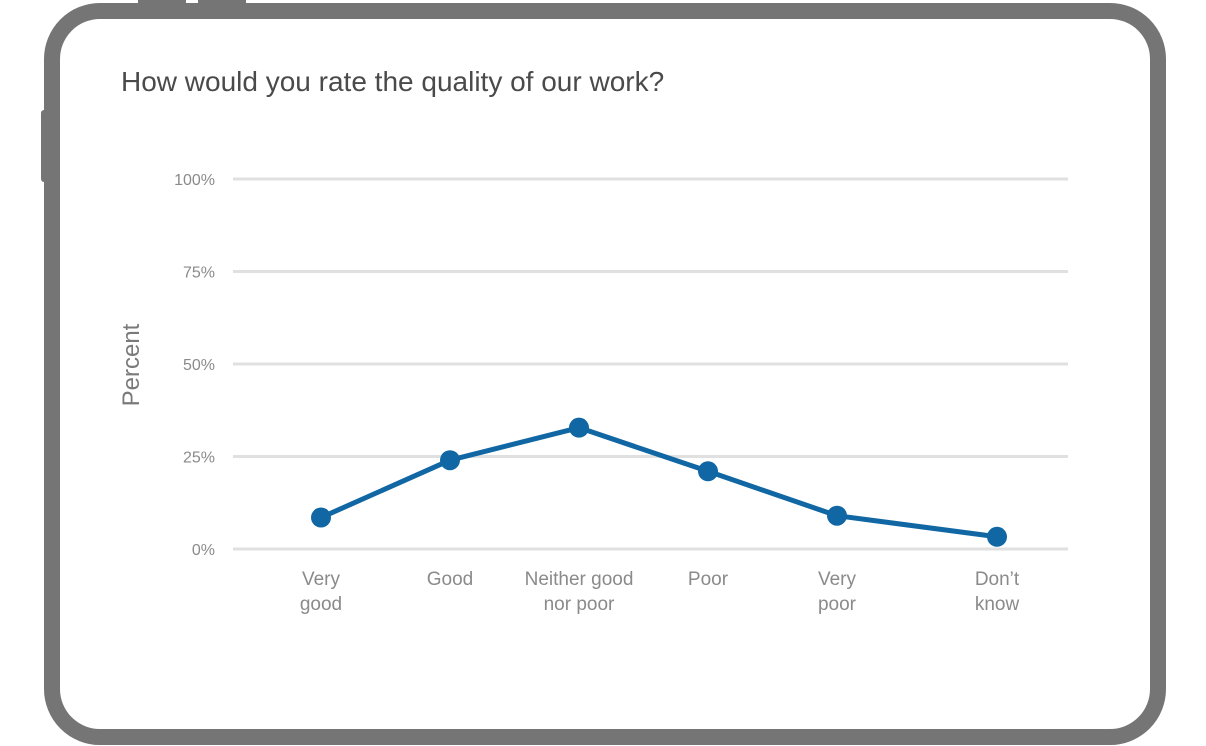  Describe the element at coordinates (997, 592) in the screenshot. I see `x-tick-label: Don’t know` at that location.